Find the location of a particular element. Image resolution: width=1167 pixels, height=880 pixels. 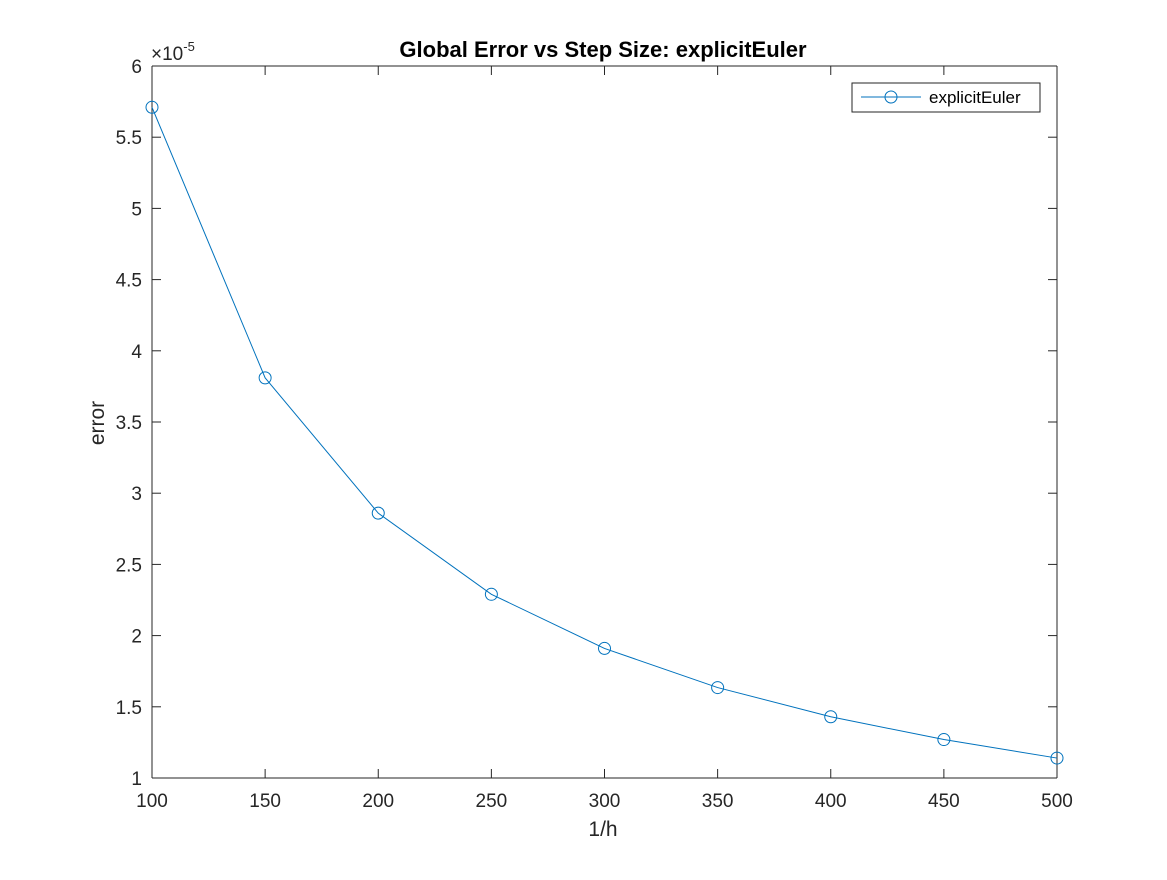

x-tick-label: 300 is located at coordinates (605, 801).